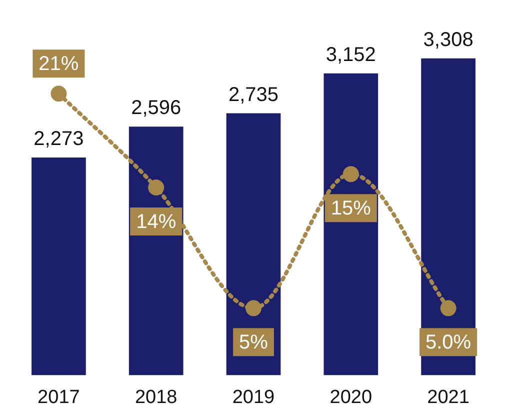 This screenshot has height=412, width=507. I want to click on x-tick-label: 2021, so click(448, 397).